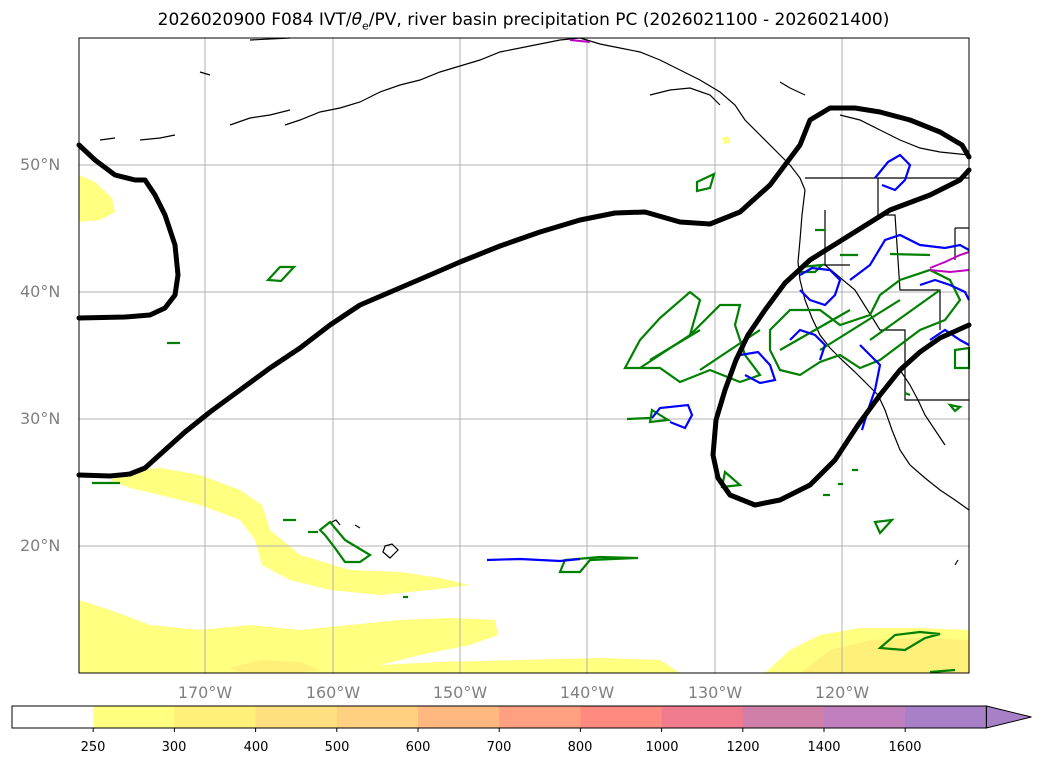  I want to click on lon-label-120w: 120°W, so click(842, 692).